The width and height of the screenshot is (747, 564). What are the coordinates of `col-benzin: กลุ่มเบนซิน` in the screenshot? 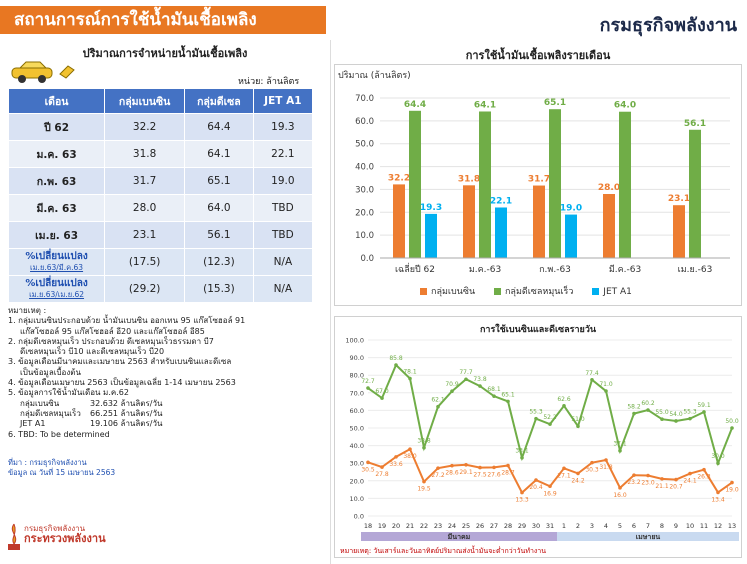 It's located at (145, 101).